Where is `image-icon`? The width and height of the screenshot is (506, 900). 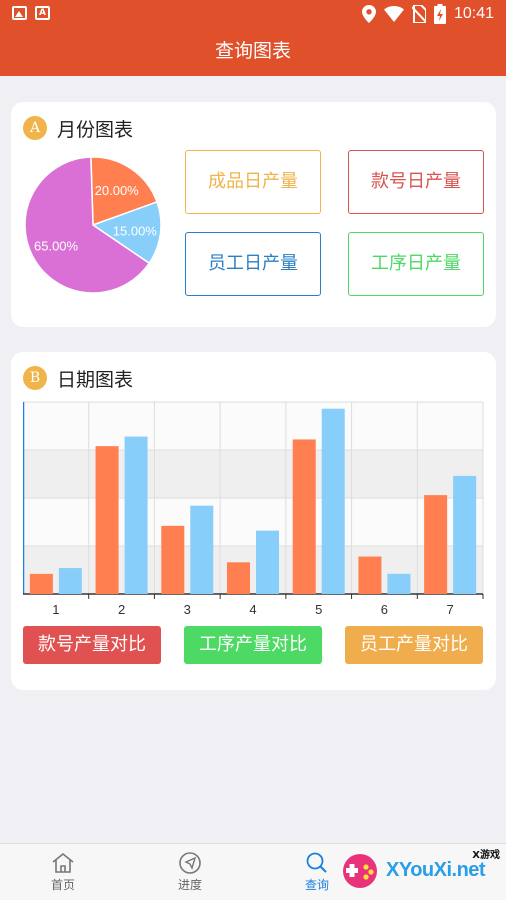
image-icon is located at coordinates (19, 13).